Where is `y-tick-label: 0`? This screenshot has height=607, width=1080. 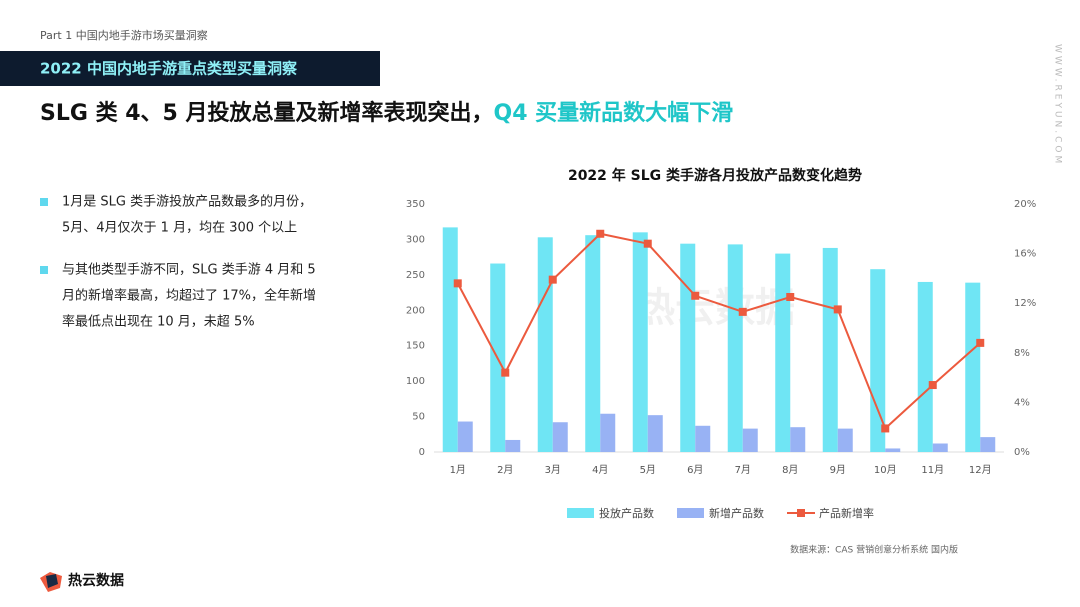
y-tick-label: 0 is located at coordinates (422, 452).